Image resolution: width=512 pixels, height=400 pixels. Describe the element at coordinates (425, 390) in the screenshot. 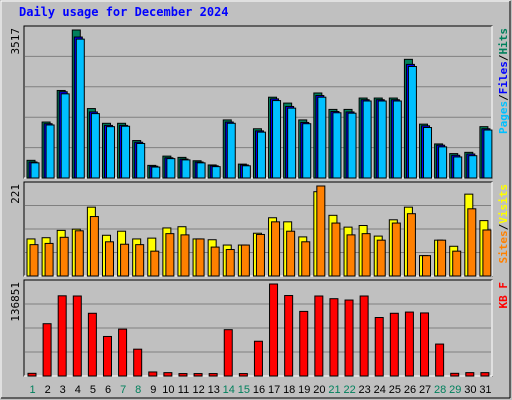

I see `x-day-label-27: 27` at that location.